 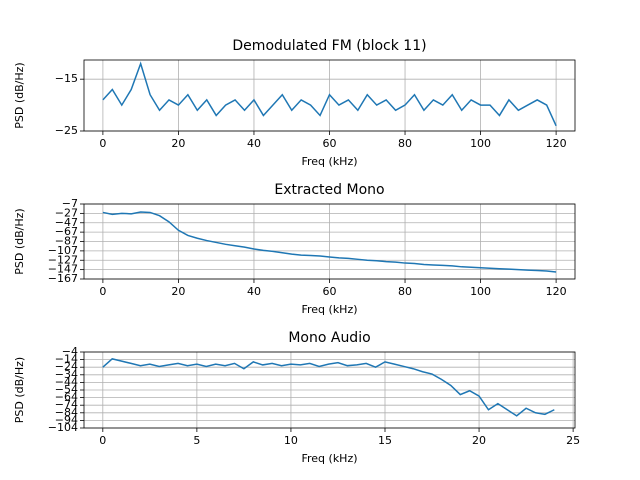 What do you see at coordinates (63, 427) in the screenshot?
I see `y-tick-label: −104` at bounding box center [63, 427].